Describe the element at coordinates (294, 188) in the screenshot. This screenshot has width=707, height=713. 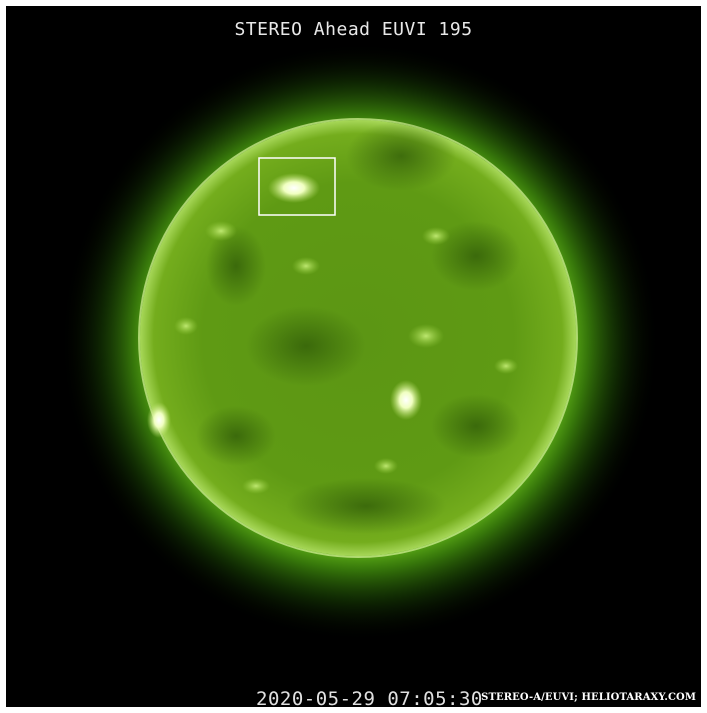
I see `active-region-boxed` at that location.